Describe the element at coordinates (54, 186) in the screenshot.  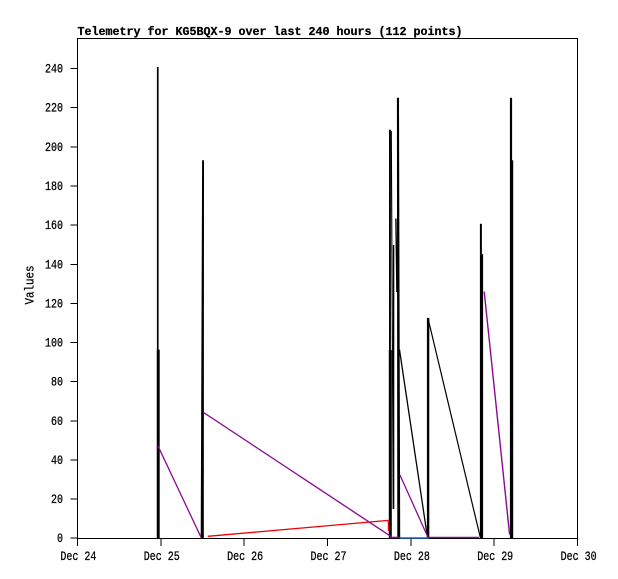
I see `svg-text: 180` at that location.